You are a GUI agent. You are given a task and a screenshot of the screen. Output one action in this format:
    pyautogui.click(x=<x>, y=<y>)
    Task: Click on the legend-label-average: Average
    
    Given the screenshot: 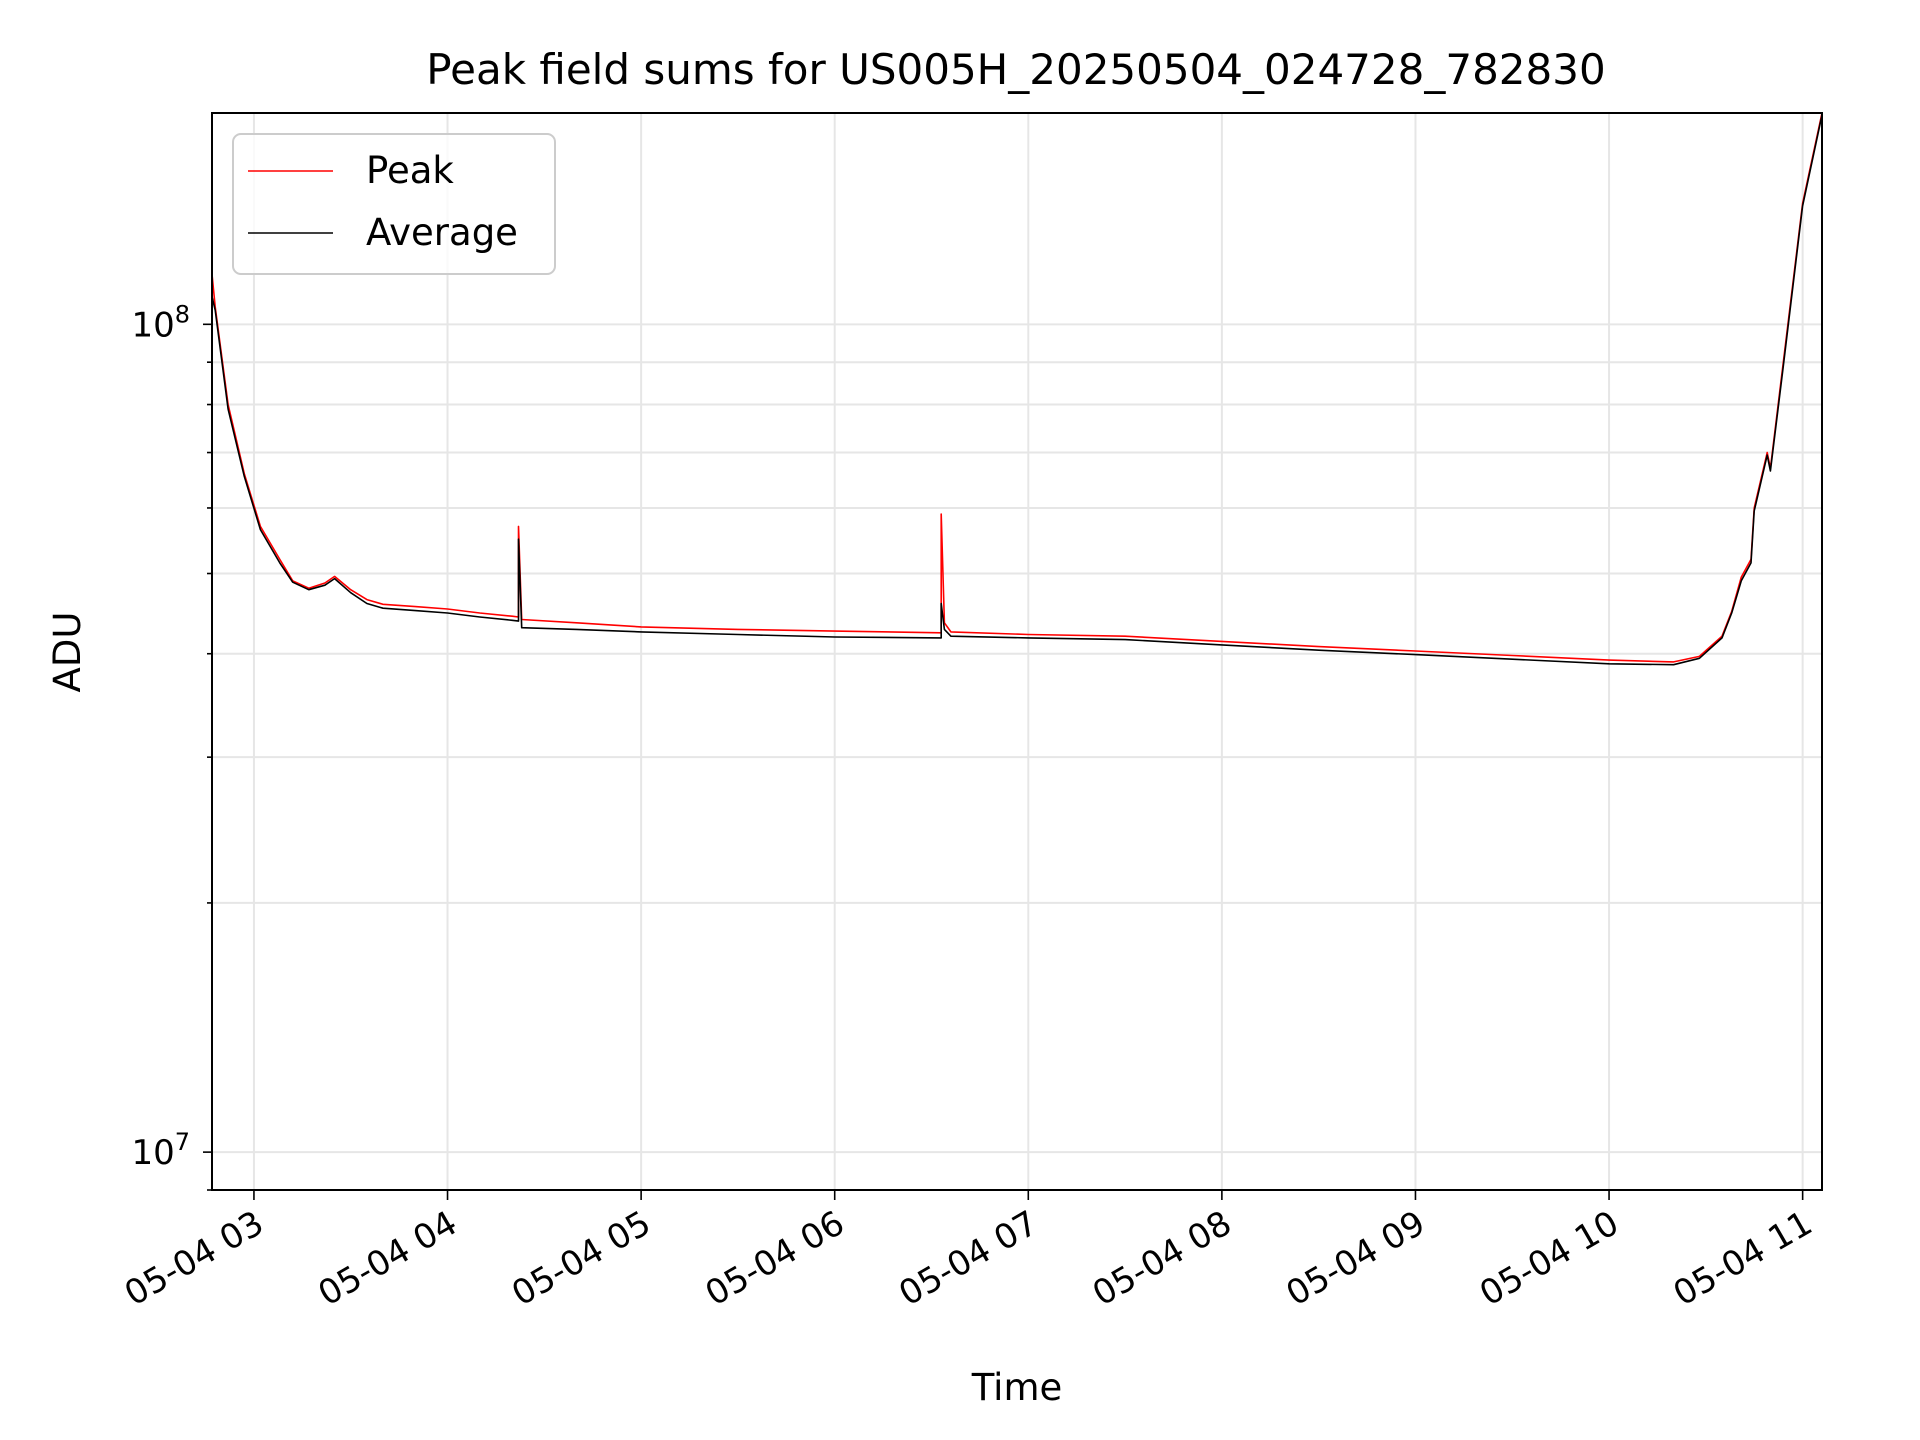 What is the action you would take?
    pyautogui.click(x=442, y=232)
    